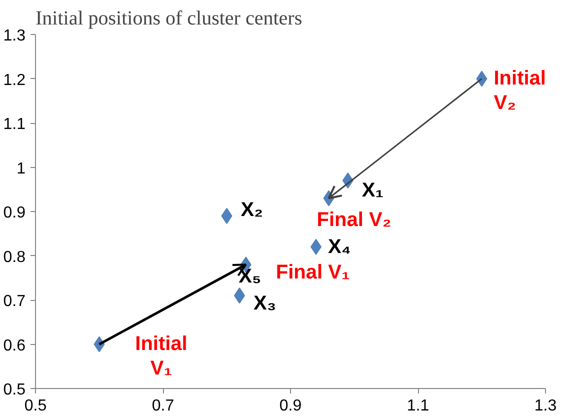 Image resolution: width=580 pixels, height=418 pixels. What do you see at coordinates (14, 213) in the screenshot?
I see `y-tick-label: 0.9` at bounding box center [14, 213].